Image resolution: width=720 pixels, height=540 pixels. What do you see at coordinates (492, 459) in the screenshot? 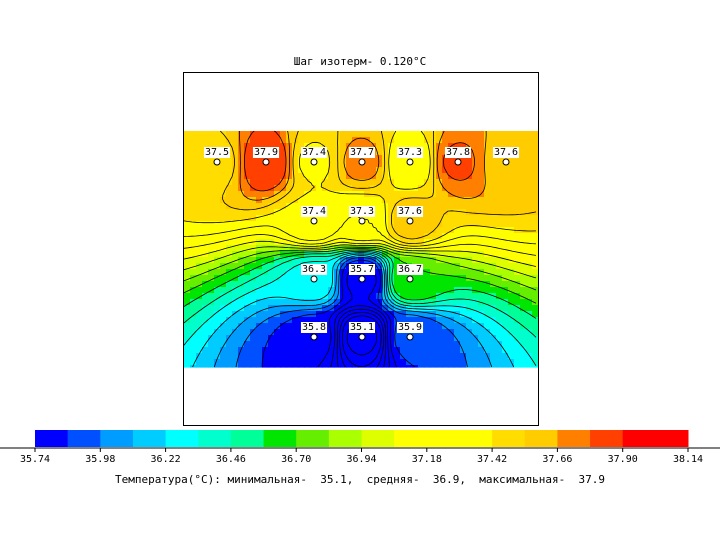
I see `colorbar-tick-label: 37.42` at bounding box center [492, 459].